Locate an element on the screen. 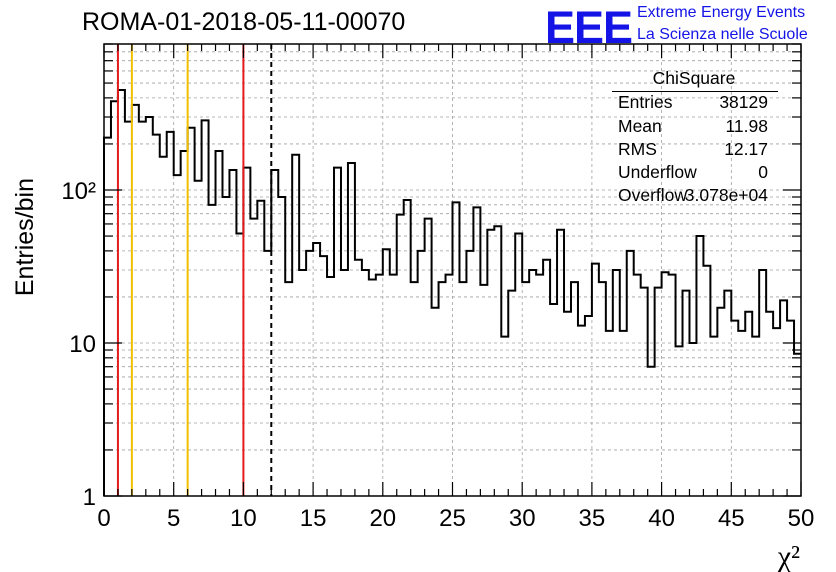  stat-label: Entries is located at coordinates (645, 102).